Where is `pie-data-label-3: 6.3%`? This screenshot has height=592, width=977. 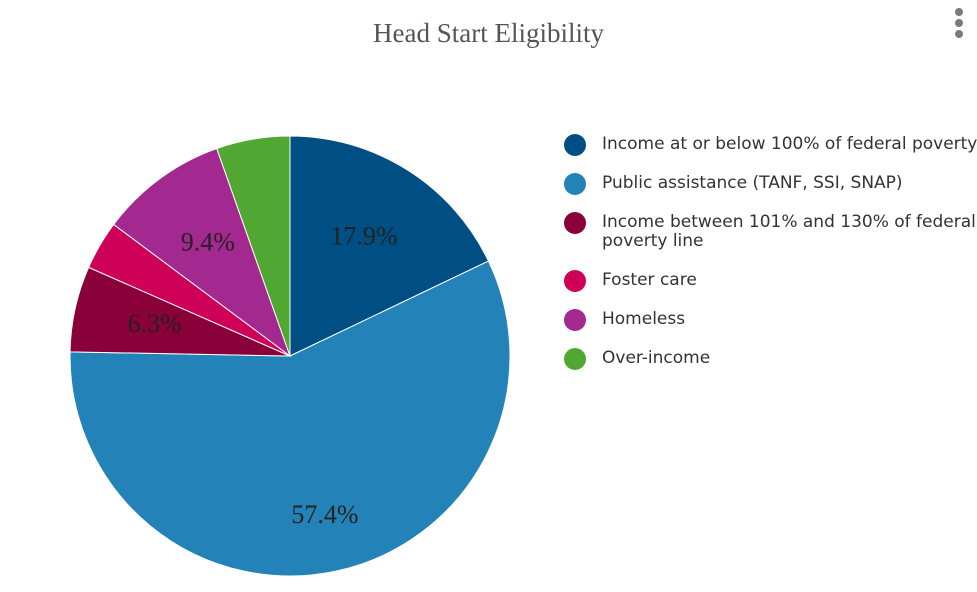
pie-data-label-3: 6.3% is located at coordinates (155, 323).